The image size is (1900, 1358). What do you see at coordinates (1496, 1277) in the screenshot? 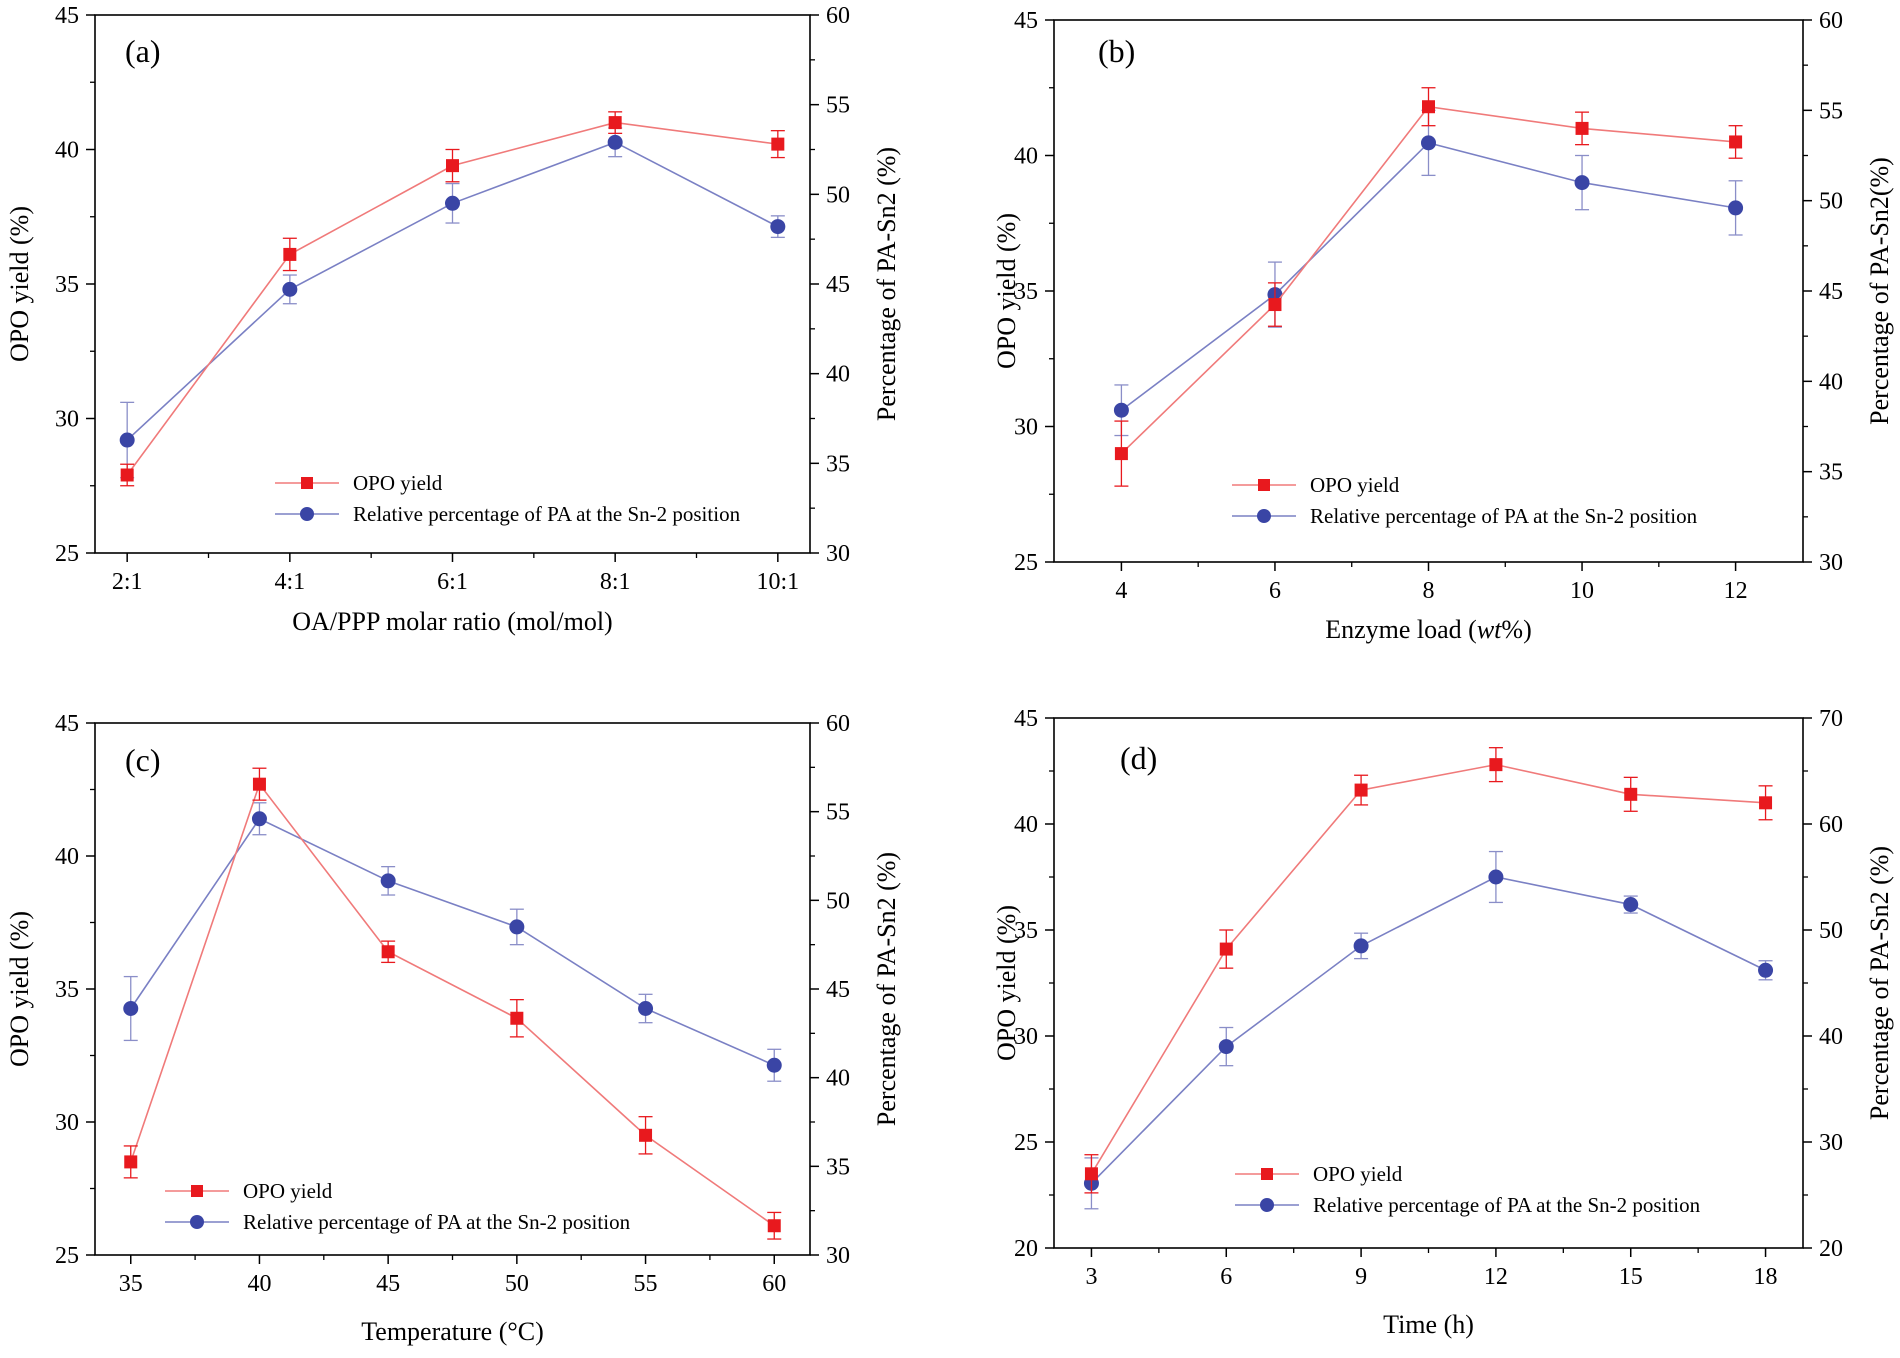
I see `x-tick-label: 12` at bounding box center [1496, 1277].